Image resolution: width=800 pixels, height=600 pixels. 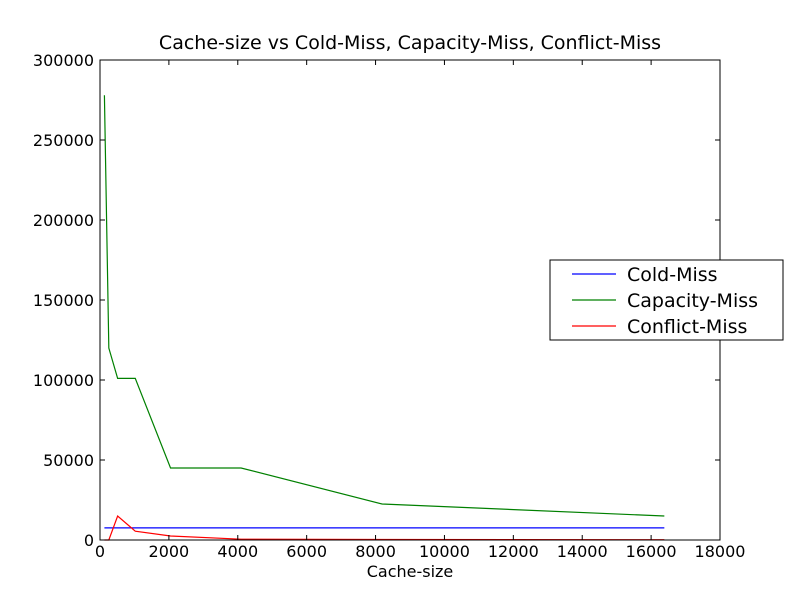 I want to click on x-tick-label: 0, so click(x=100, y=551).